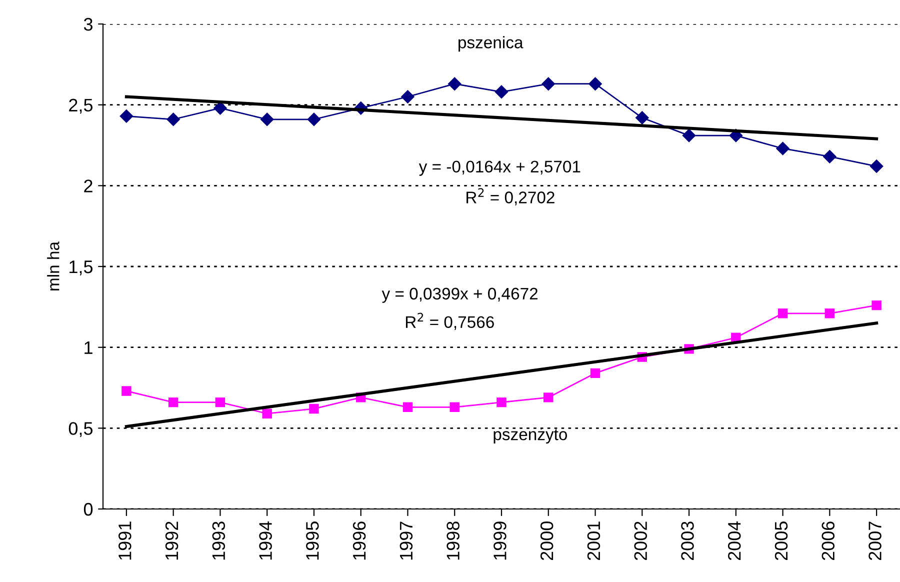 Image resolution: width=900 pixels, height=582 pixels. What do you see at coordinates (88, 186) in the screenshot?
I see `y-tick-label: 2` at bounding box center [88, 186].